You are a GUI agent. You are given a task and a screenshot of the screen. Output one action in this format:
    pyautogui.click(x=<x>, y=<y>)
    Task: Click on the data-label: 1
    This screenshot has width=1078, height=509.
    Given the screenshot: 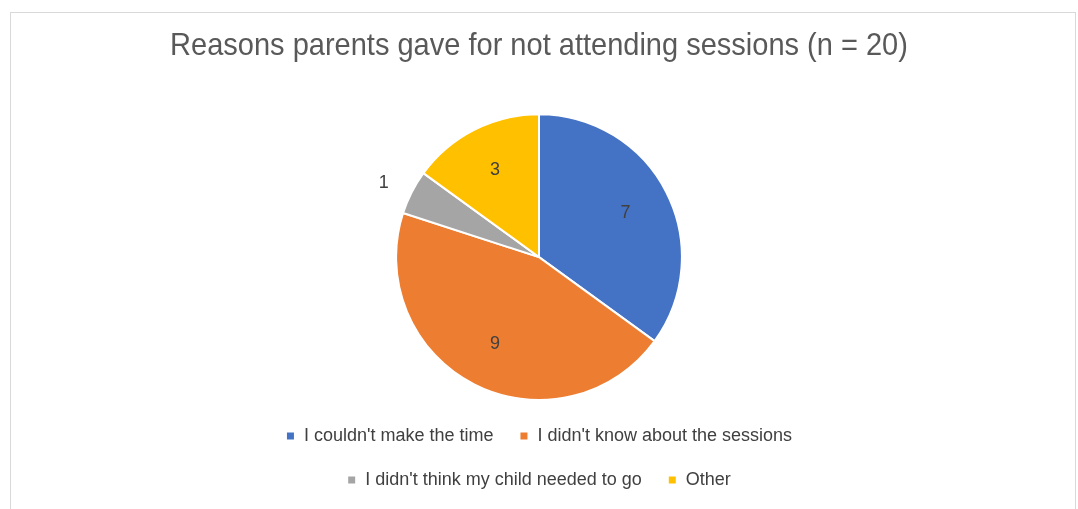 What is the action you would take?
    pyautogui.click(x=383, y=182)
    